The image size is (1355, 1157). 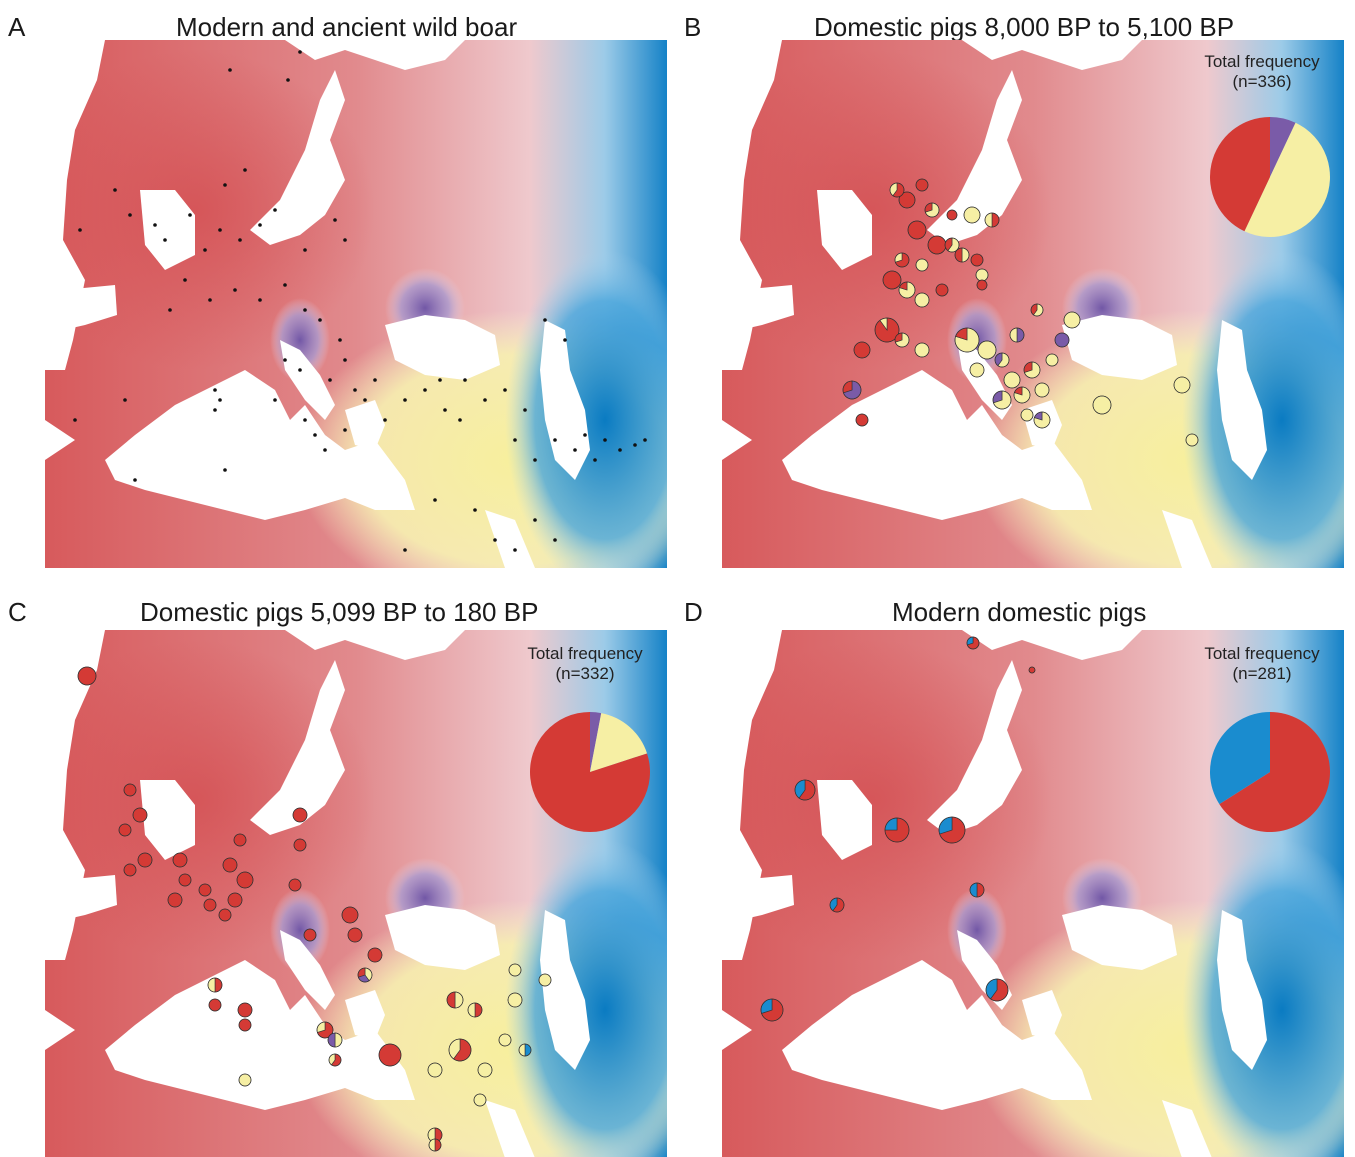 I want to click on total-frequency-legend: Total frequency (n=281), so click(x=1262, y=664).